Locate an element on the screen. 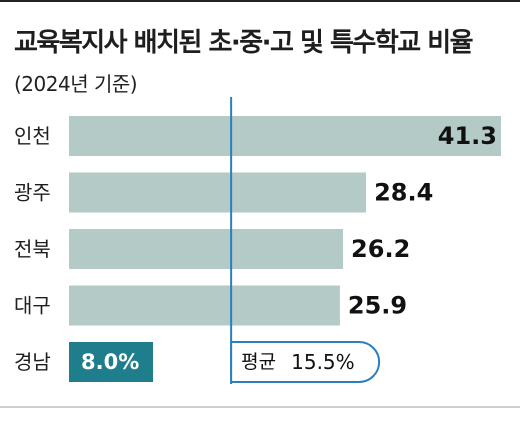 This screenshot has height=421, width=520. average-badge is located at coordinates (305, 362).